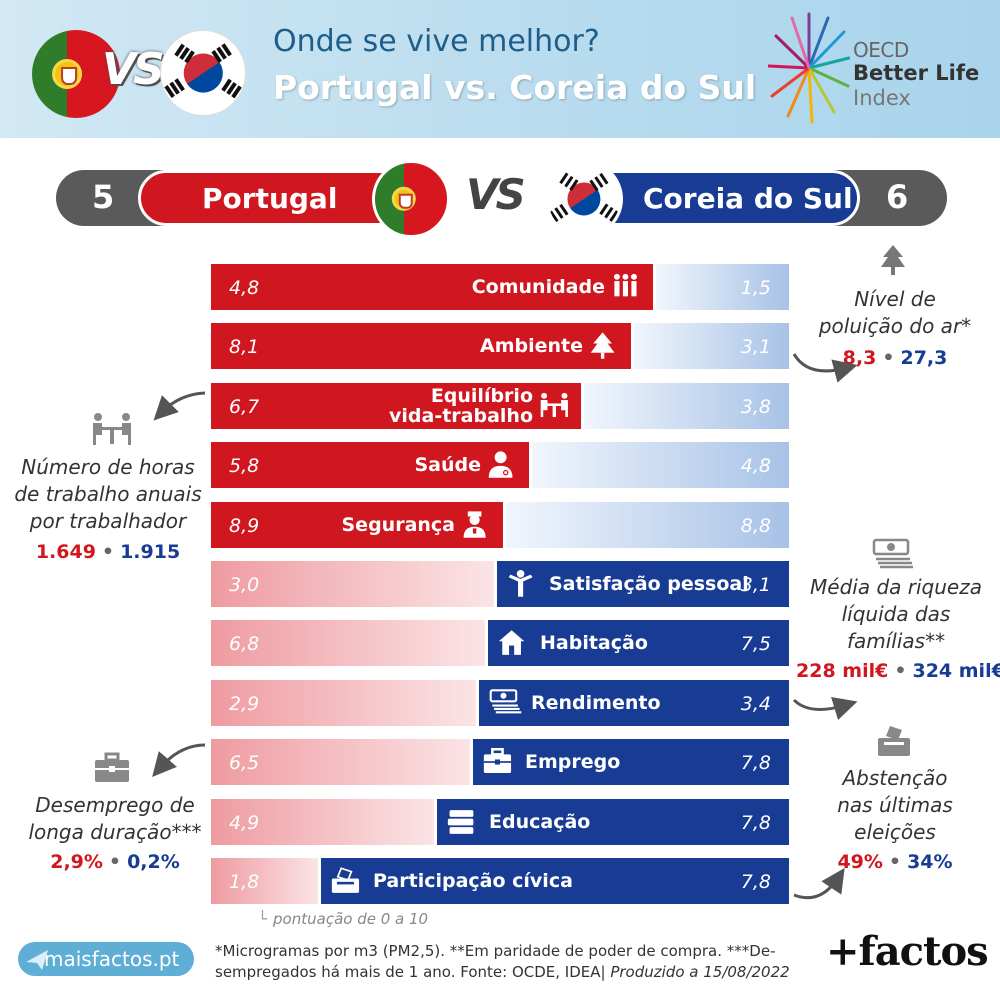  I want to click on portugal-value: 1,8, so click(244, 882).